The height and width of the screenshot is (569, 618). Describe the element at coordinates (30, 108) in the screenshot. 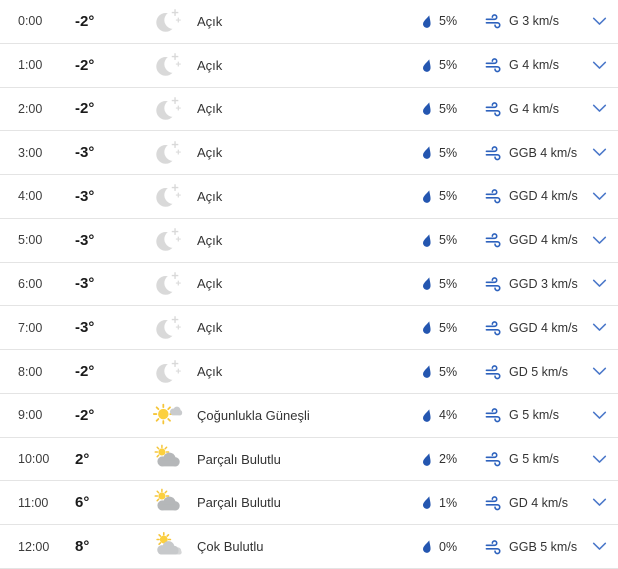

I see `time-label: 2:00` at that location.